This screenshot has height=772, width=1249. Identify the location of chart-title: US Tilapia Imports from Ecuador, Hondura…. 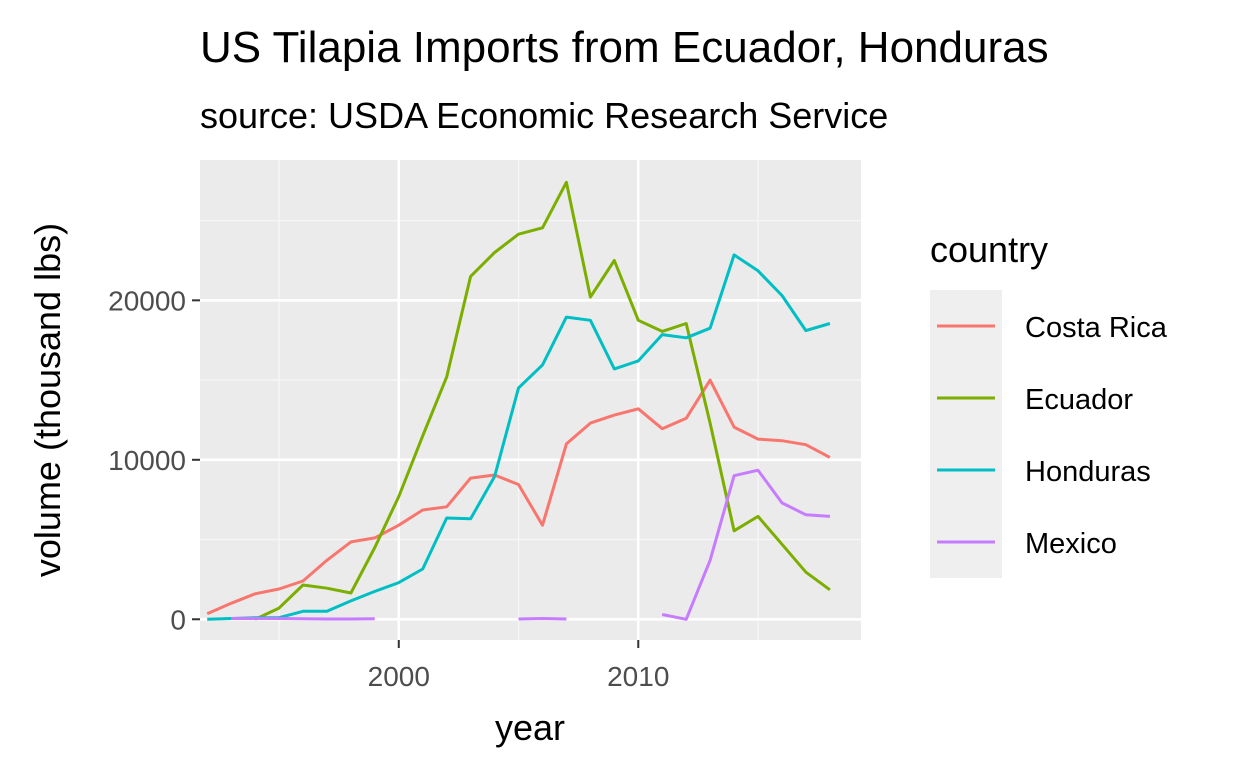
(624, 47).